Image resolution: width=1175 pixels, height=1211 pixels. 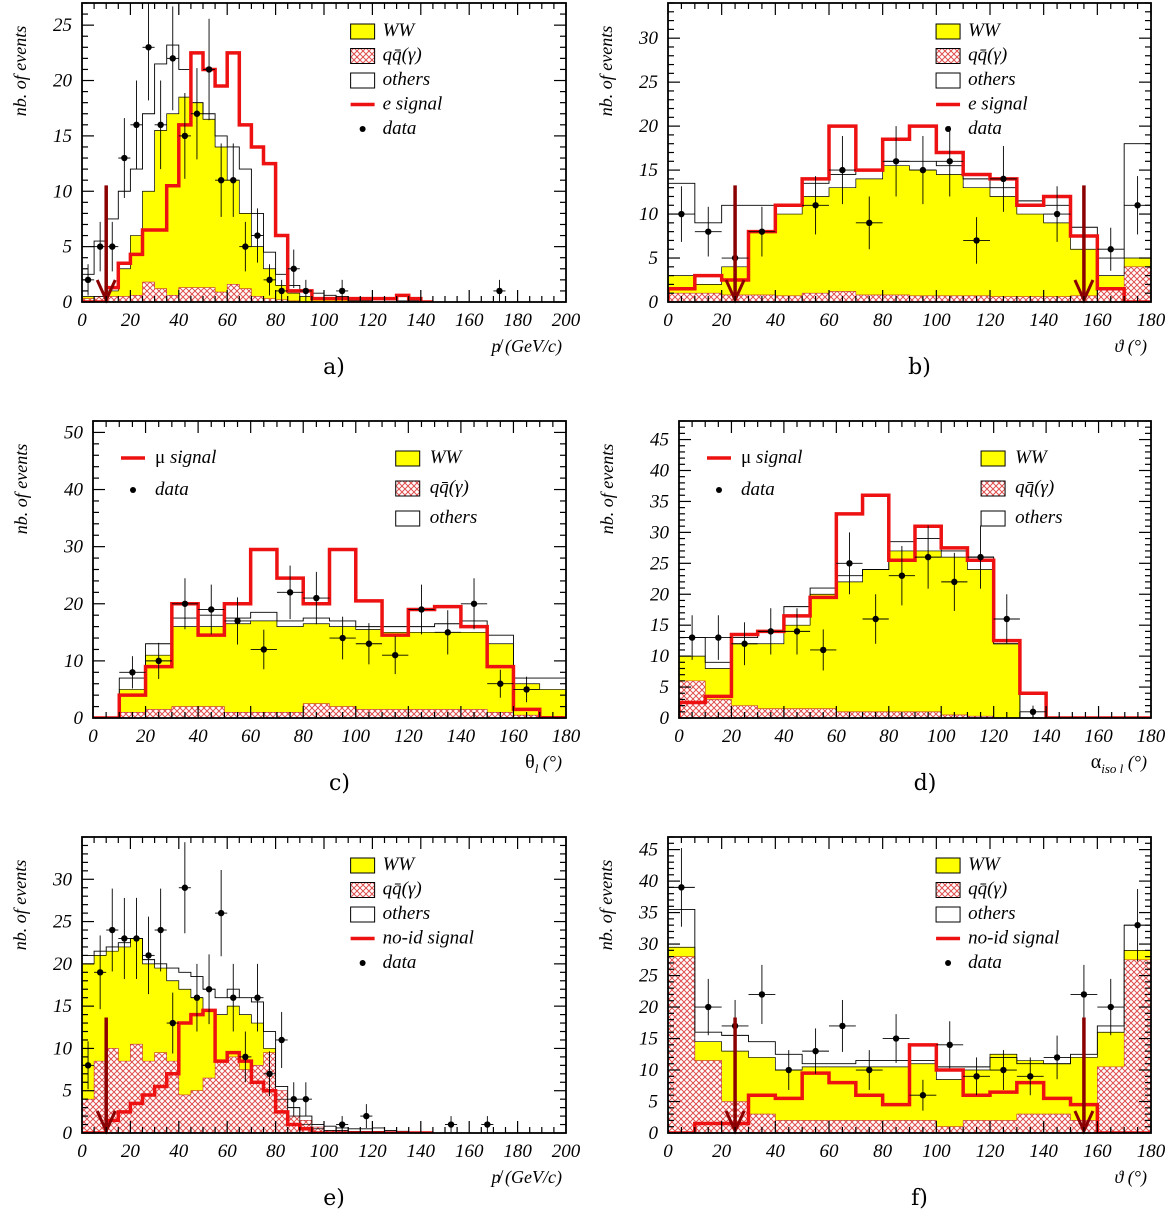 I want to click on legend-label-ww: WW, so click(x=1032, y=457).